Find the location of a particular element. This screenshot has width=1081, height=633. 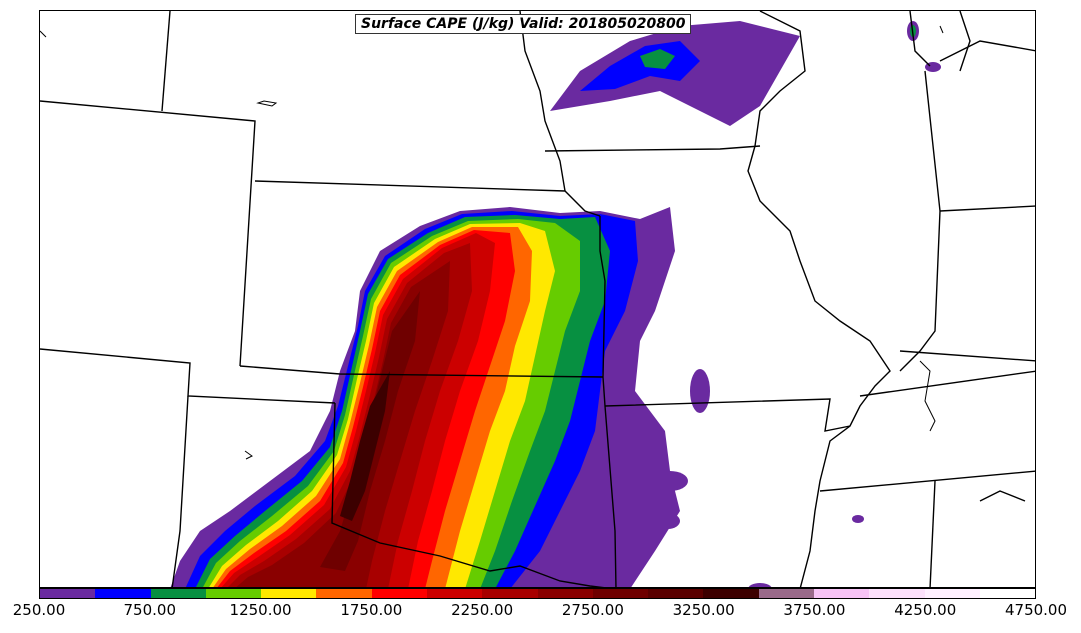

colorbar is located at coordinates (537, 593).